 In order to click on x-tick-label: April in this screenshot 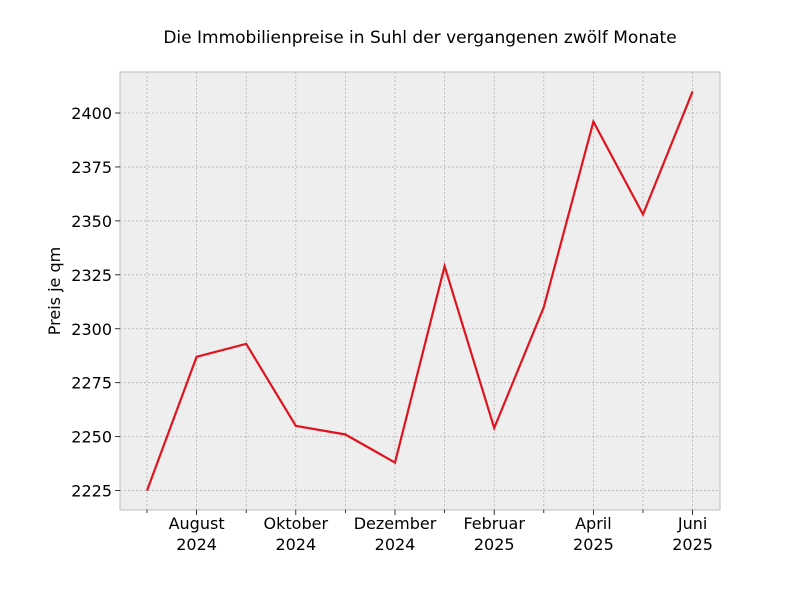, I will do `click(593, 523)`.